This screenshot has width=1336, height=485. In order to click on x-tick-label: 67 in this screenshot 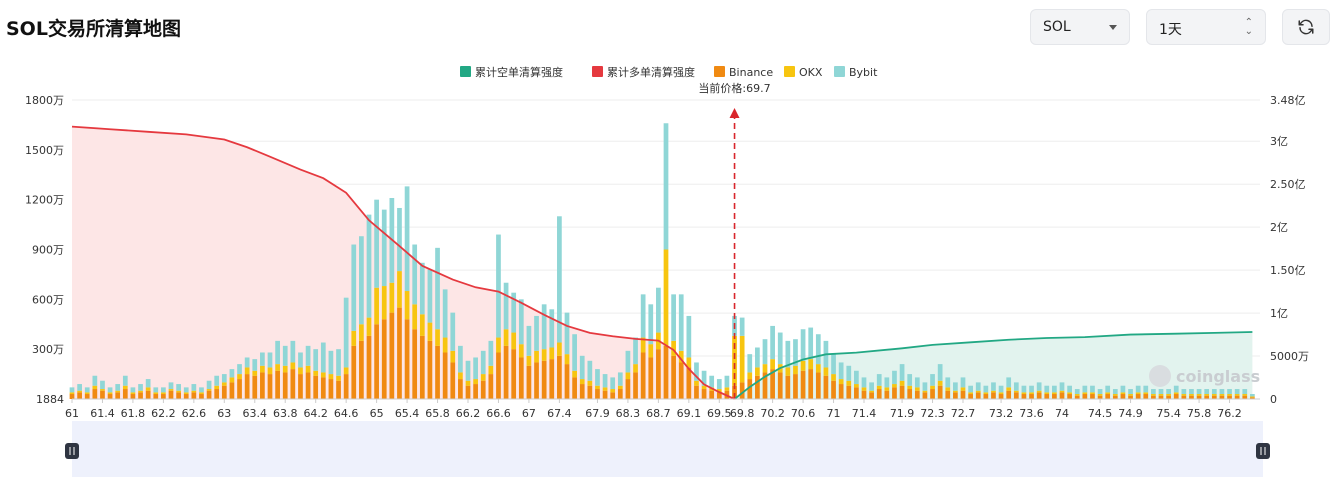, I will do `click(529, 413)`.